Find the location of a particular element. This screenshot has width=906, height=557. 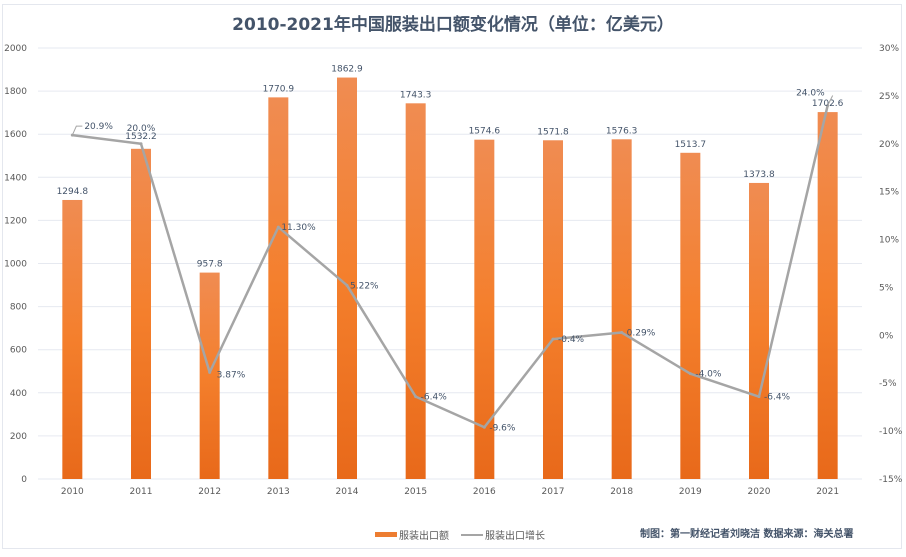

legend-swatch-line is located at coordinates (472, 534).